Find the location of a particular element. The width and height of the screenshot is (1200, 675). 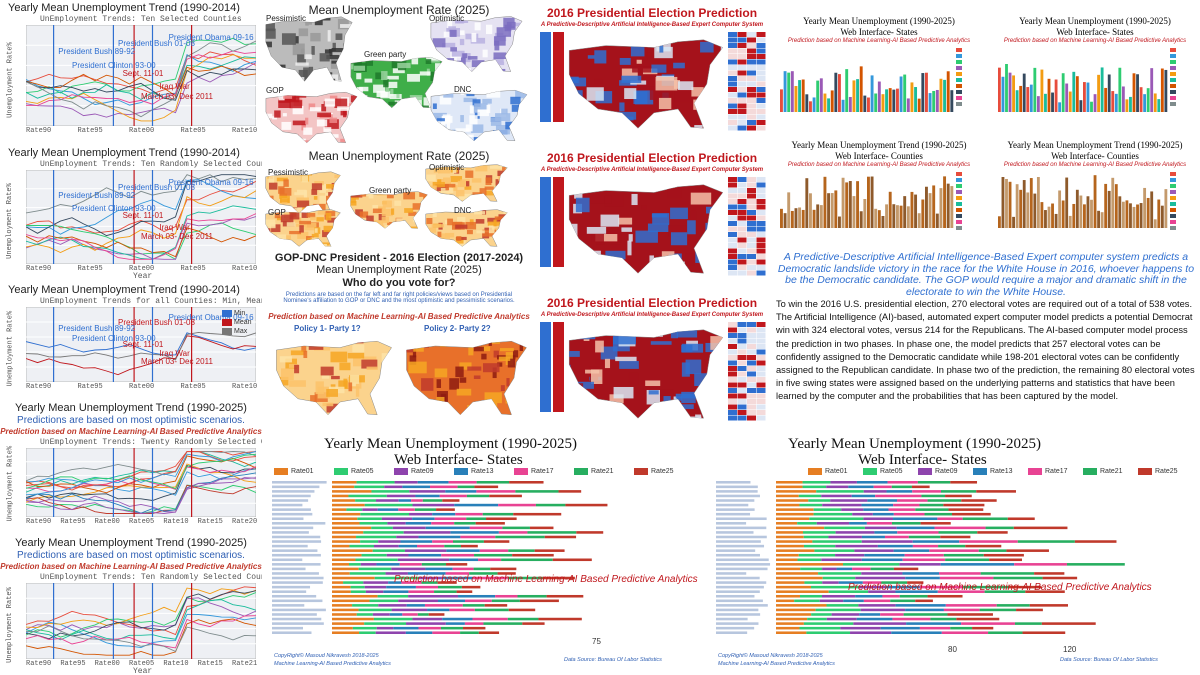

annotation: Sept. 11-01 is located at coordinates (143, 344).